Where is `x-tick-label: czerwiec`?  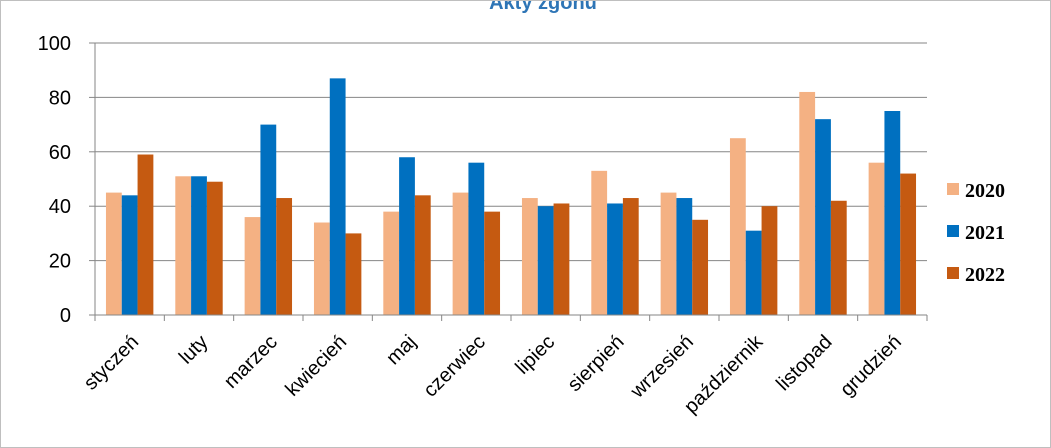
x-tick-label: czerwiec is located at coordinates (454, 366).